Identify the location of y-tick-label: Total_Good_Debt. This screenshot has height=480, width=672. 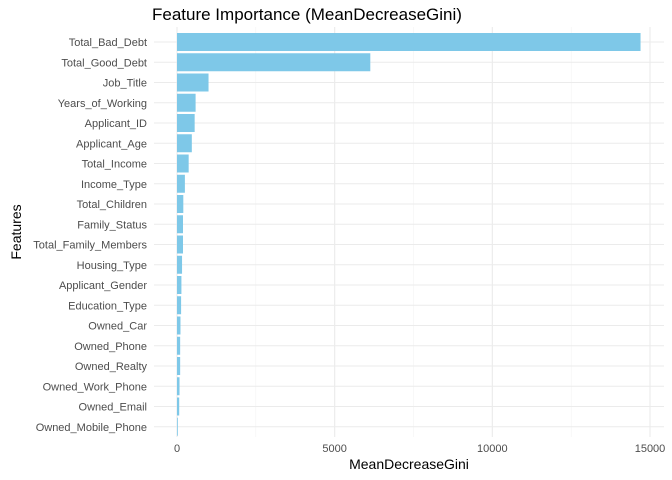
(104, 63).